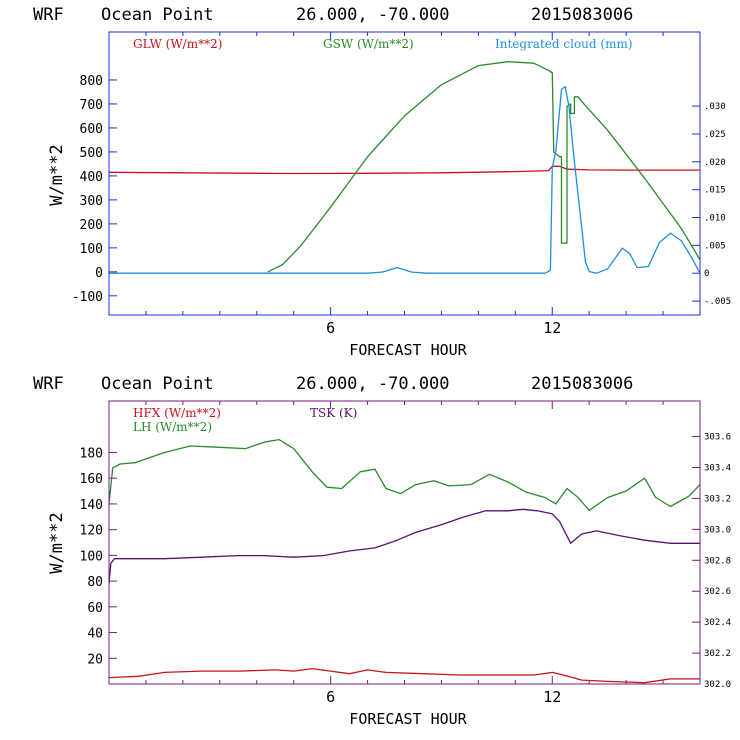  What do you see at coordinates (373, 384) in the screenshot?
I see `bottom-header-coords: 26.000, -70.000` at bounding box center [373, 384].